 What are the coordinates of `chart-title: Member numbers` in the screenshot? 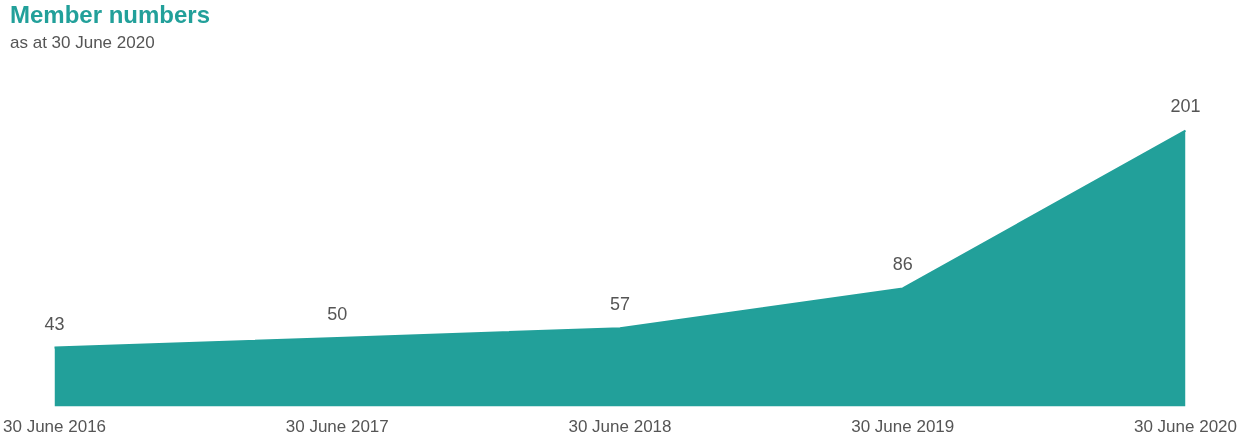 It's located at (110, 15).